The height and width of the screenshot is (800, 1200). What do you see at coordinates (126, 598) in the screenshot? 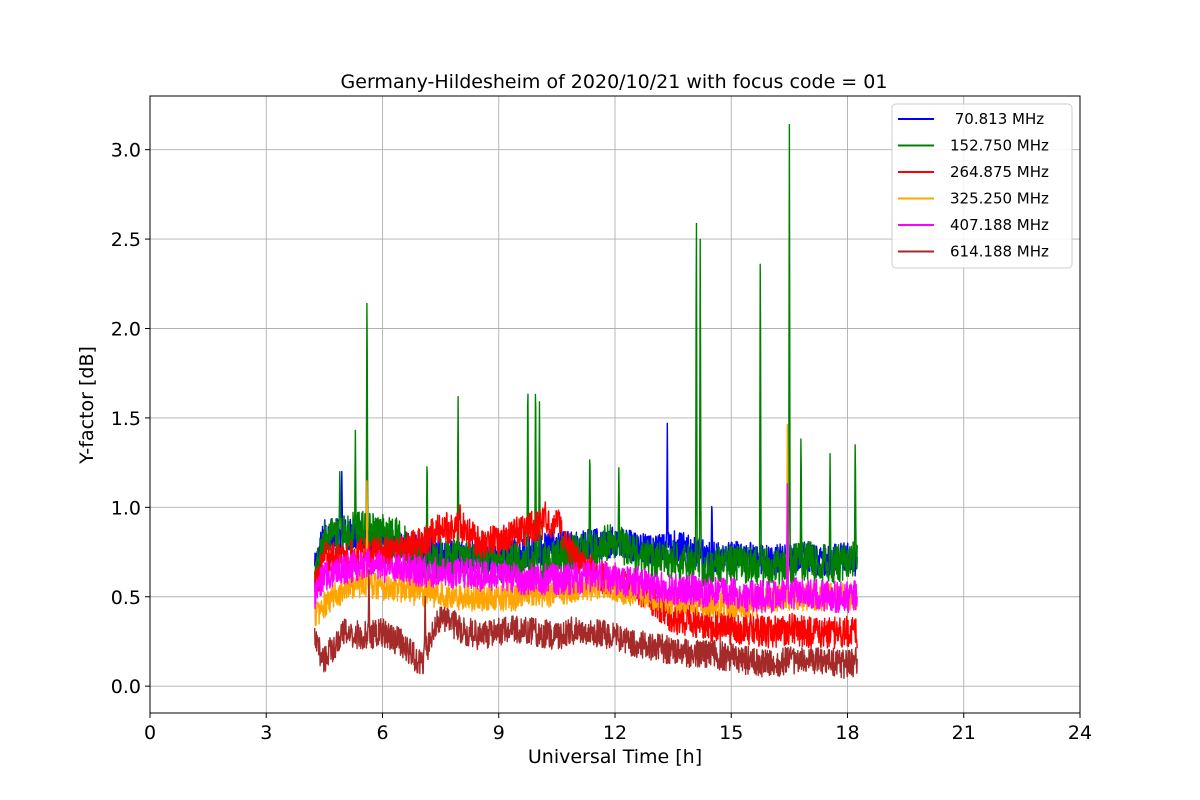
I see `y-tick-label: 0.5` at bounding box center [126, 598].